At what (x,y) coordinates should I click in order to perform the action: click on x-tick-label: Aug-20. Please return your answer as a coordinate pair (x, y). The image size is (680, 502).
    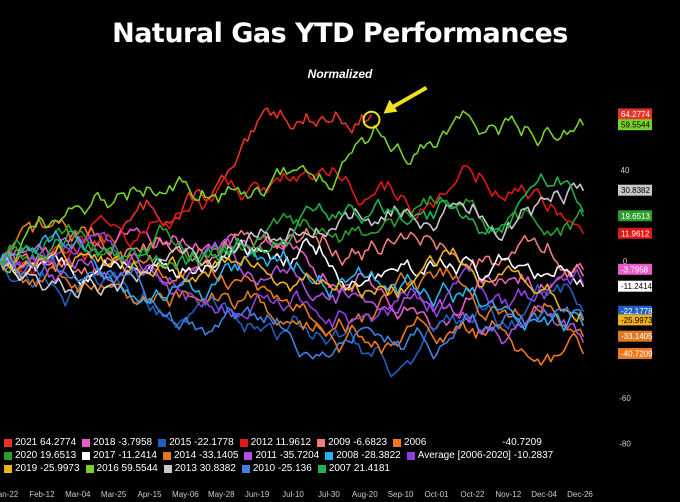
    Looking at the image, I should click on (365, 494).